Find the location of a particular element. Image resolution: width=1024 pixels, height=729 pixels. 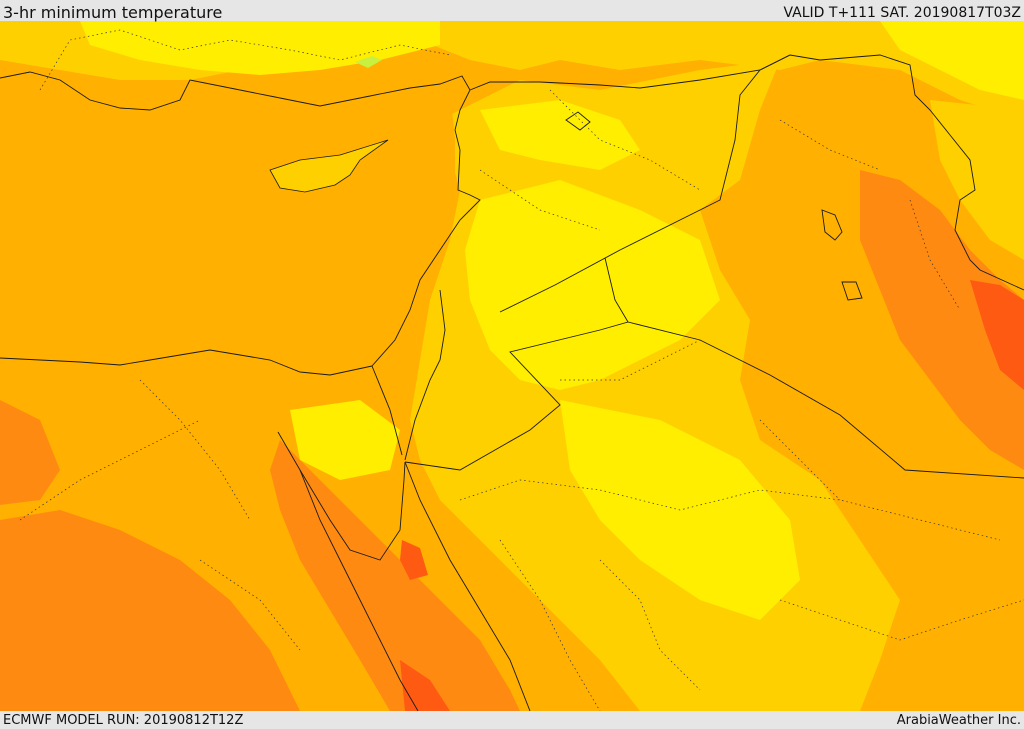

very-hot-zone-red-sea is located at coordinates (395, 575).